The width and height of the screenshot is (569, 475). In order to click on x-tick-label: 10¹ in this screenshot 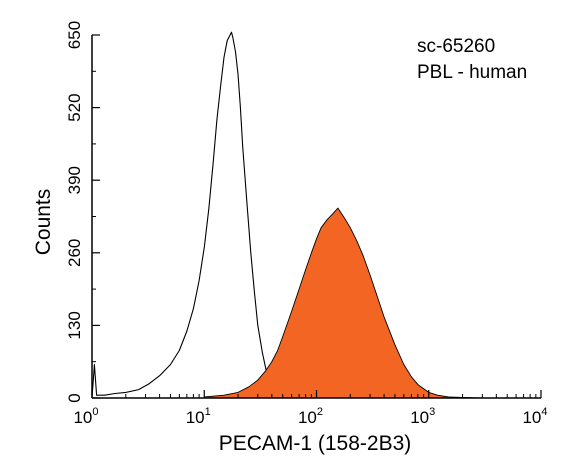, I will do `click(198, 416)`.